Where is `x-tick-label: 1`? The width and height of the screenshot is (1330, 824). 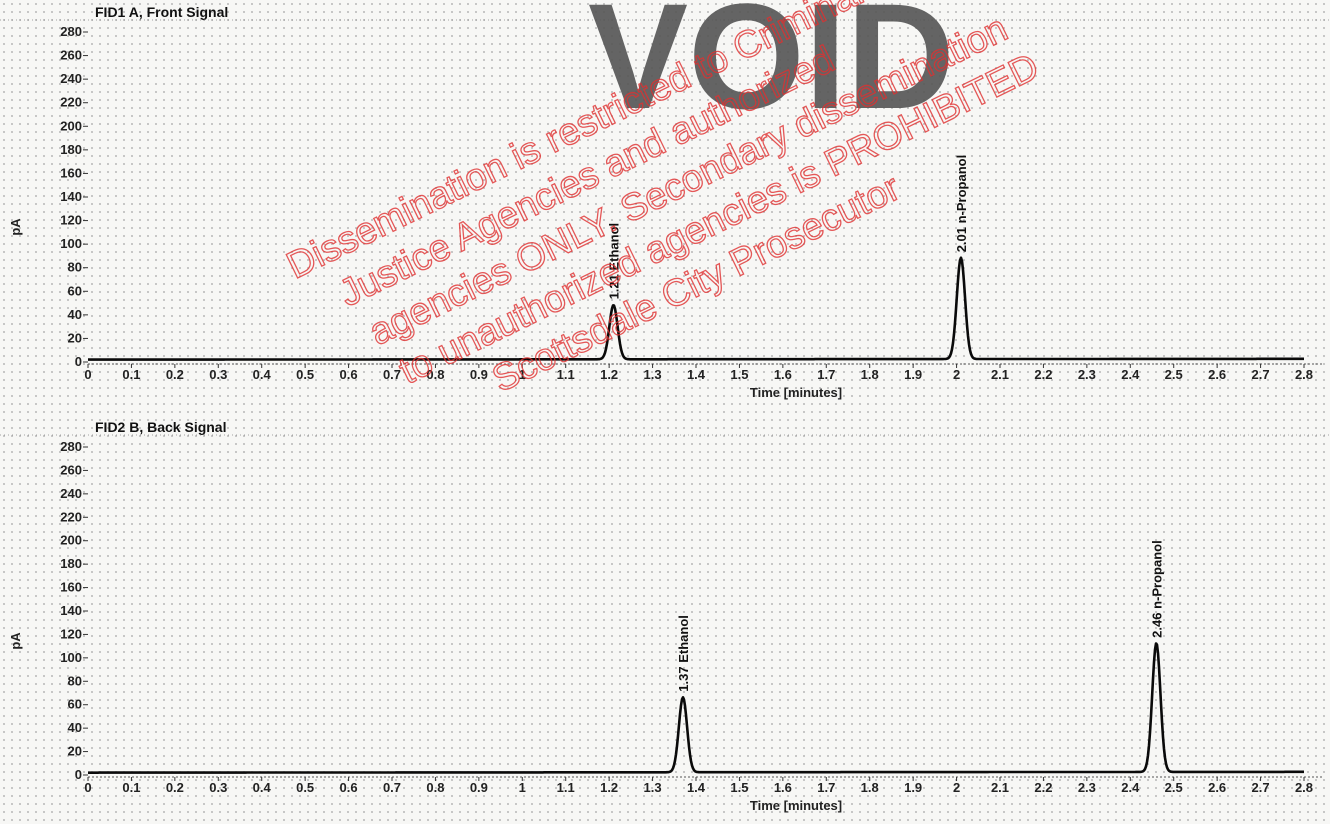 x-tick-label: 1 is located at coordinates (522, 787).